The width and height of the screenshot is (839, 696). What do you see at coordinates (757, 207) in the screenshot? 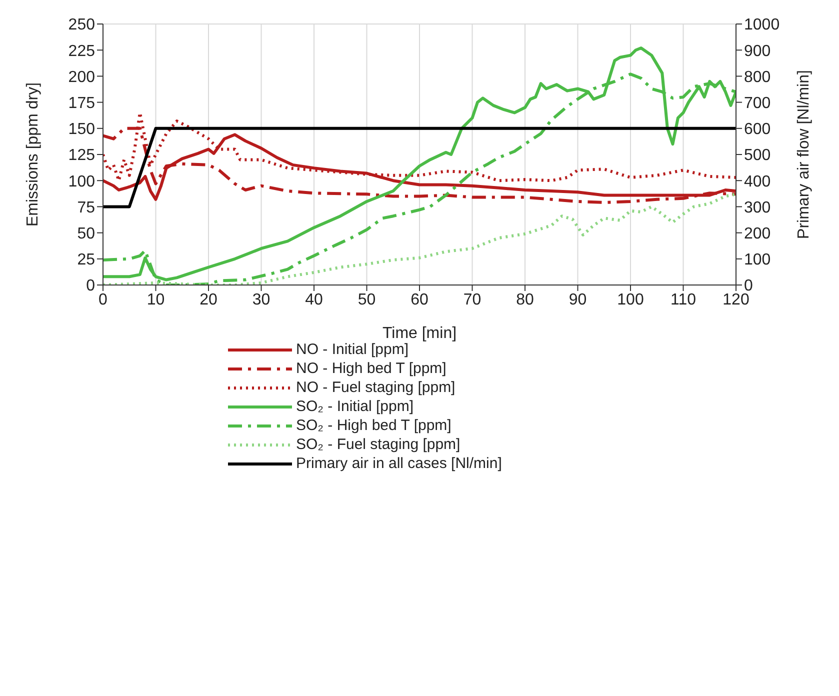
I see `y2-tick-label: 300` at bounding box center [757, 207].